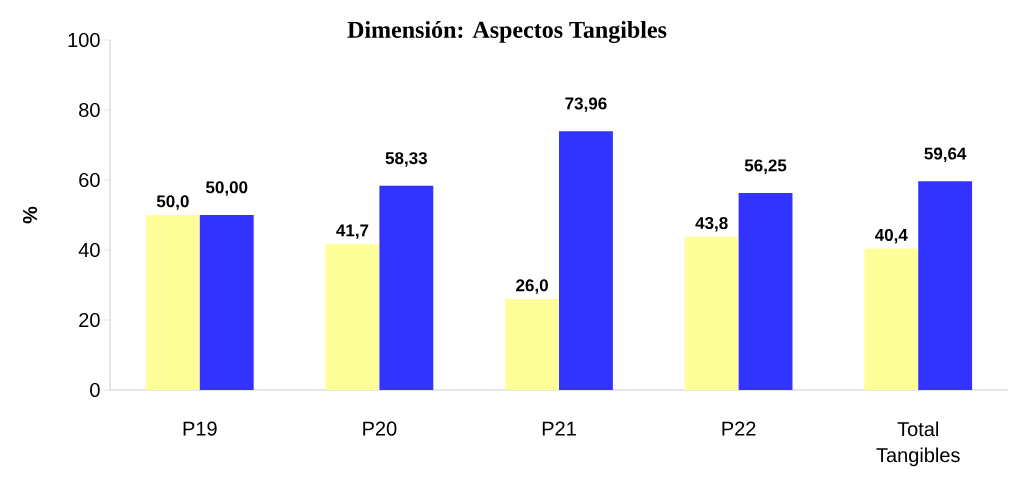 The width and height of the screenshot is (1016, 492). I want to click on y-tick-label: 0, so click(95, 390).